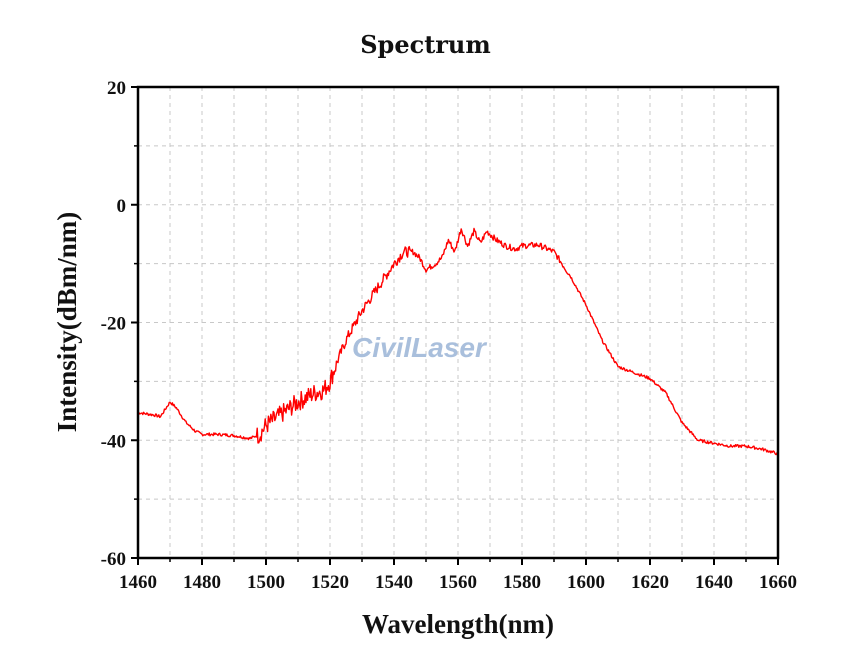 The width and height of the screenshot is (851, 653). Describe the element at coordinates (458, 624) in the screenshot. I see `x-axis-label: Wavelength(nm)` at that location.